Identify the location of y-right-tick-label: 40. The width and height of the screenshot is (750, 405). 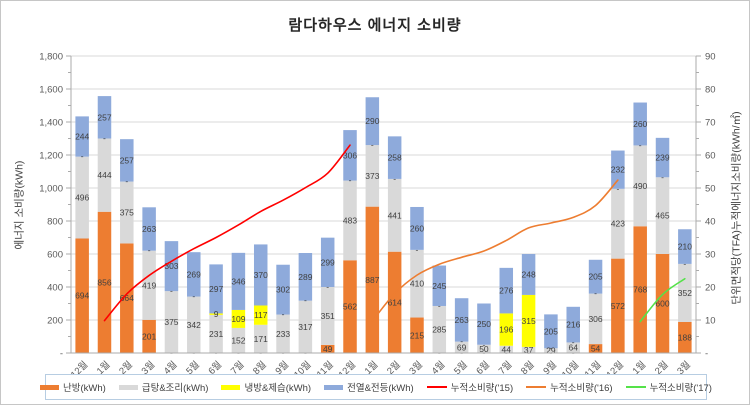
(710, 222).